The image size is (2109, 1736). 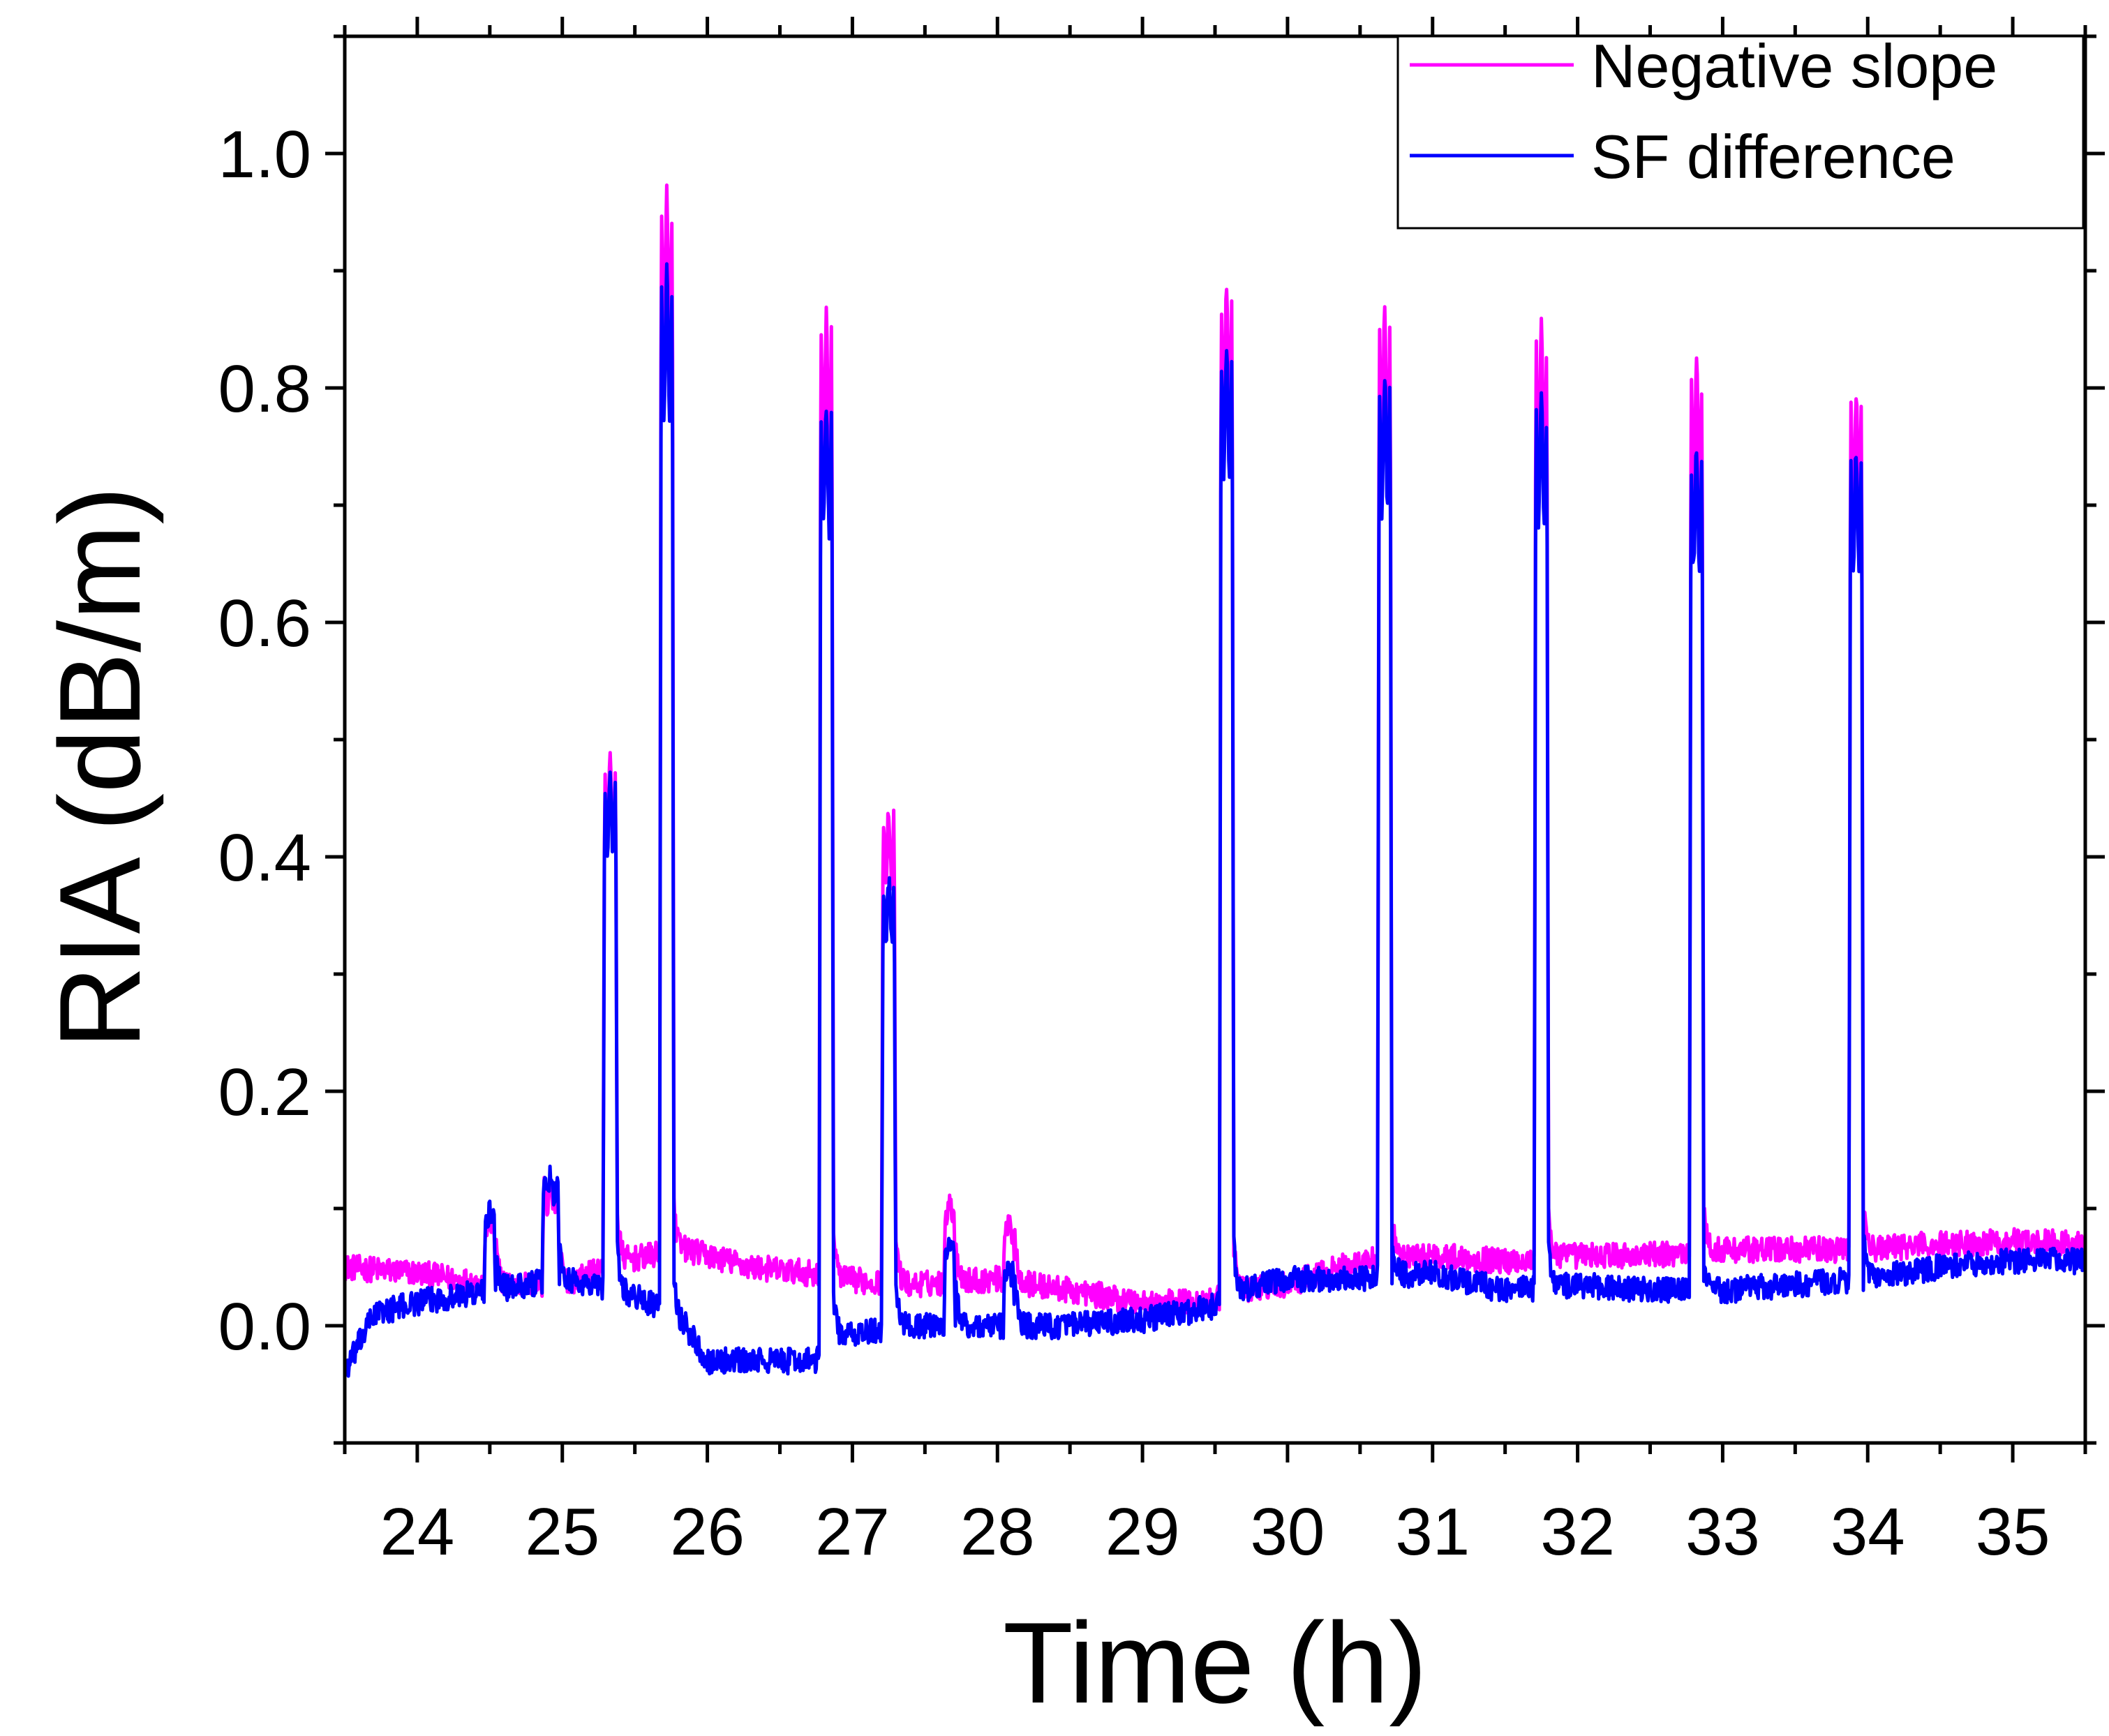 What do you see at coordinates (2013, 1532) in the screenshot?
I see `x-tick-label: 35` at bounding box center [2013, 1532].